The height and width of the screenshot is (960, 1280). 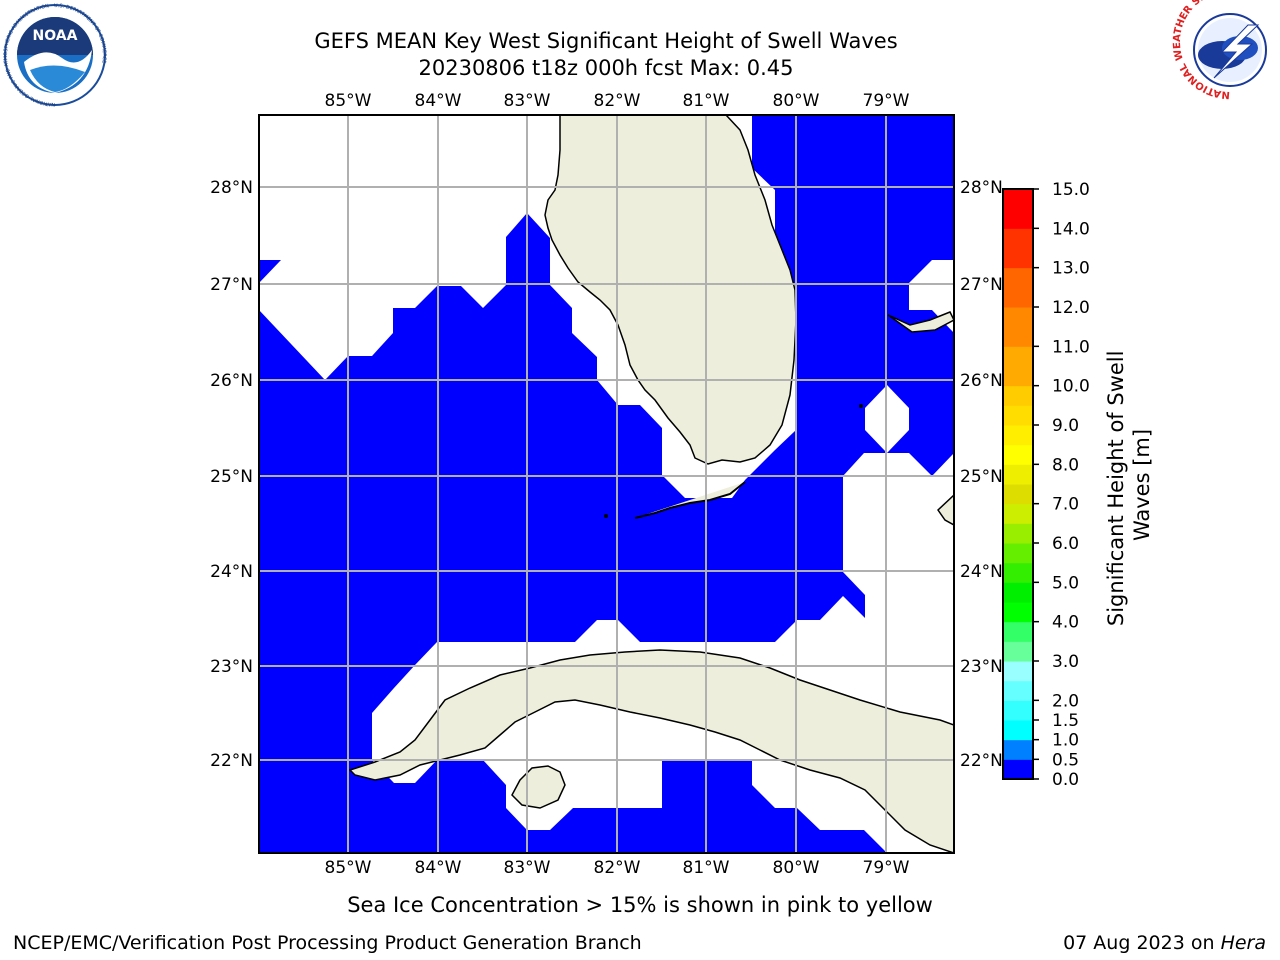 I want to click on land-florida-keys, so click(x=690, y=500).